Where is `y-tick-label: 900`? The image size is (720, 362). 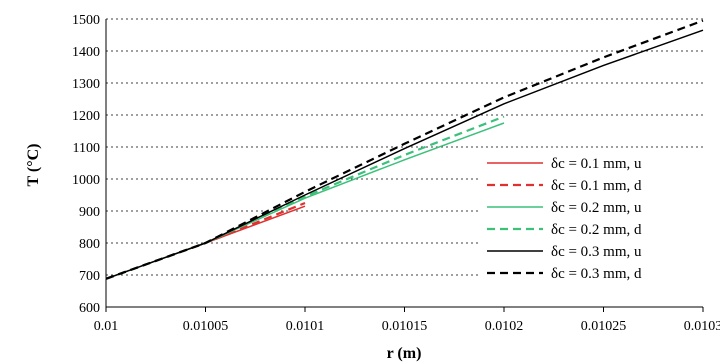
y-tick-label: 900 is located at coordinates (89, 212).